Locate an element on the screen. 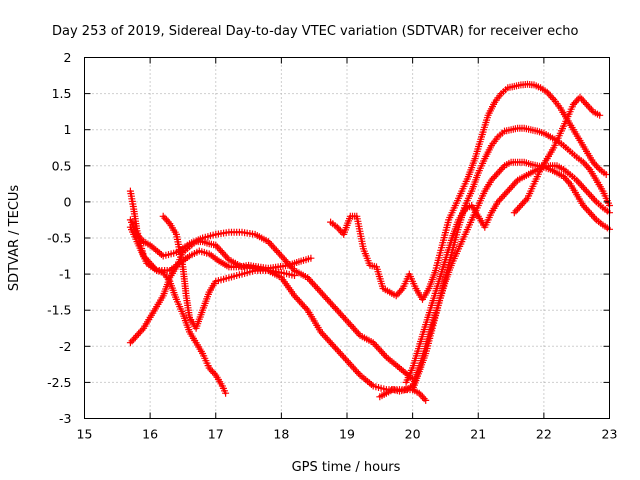 The height and width of the screenshot is (480, 640). series-markers is located at coordinates (557, 155).